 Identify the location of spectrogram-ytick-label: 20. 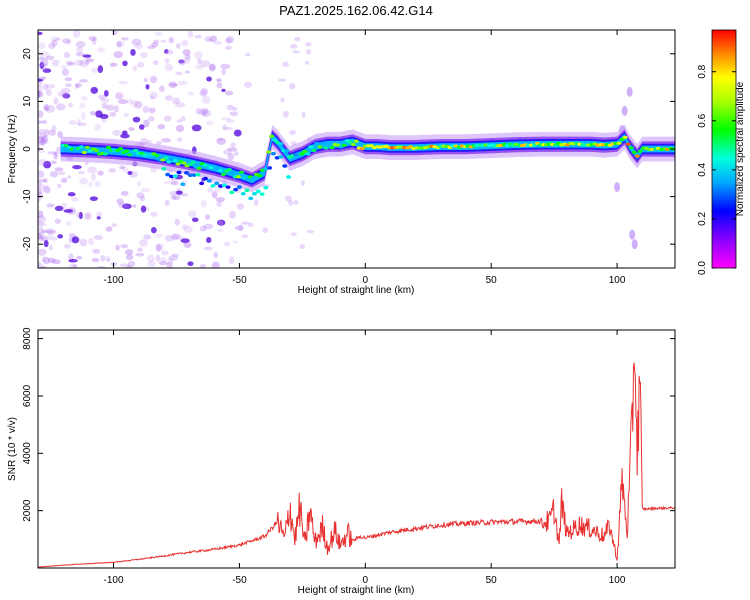
(27, 54).